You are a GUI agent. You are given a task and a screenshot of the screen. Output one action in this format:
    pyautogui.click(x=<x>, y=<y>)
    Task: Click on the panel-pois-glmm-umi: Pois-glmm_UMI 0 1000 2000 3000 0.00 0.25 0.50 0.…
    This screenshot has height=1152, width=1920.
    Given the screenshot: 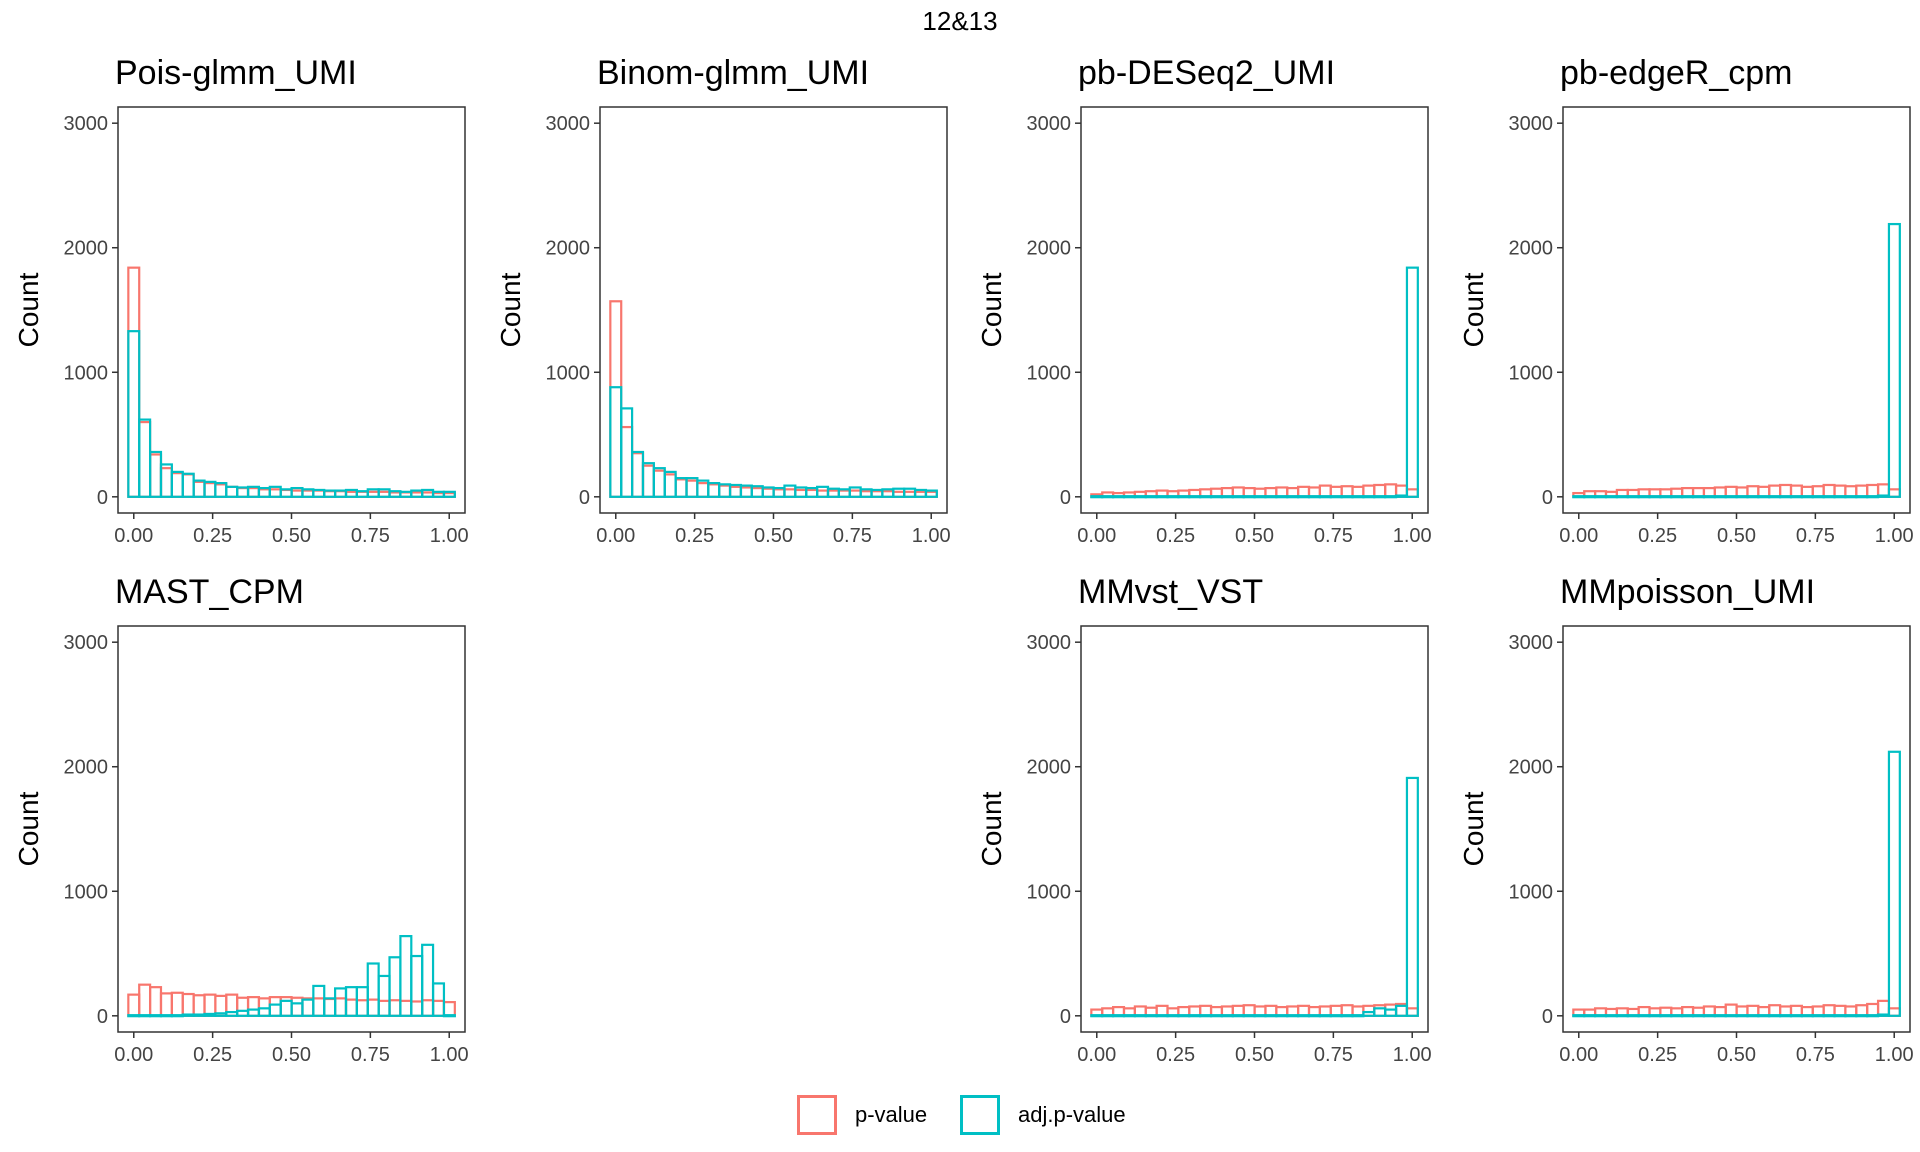 What is the action you would take?
    pyautogui.click(x=241, y=300)
    